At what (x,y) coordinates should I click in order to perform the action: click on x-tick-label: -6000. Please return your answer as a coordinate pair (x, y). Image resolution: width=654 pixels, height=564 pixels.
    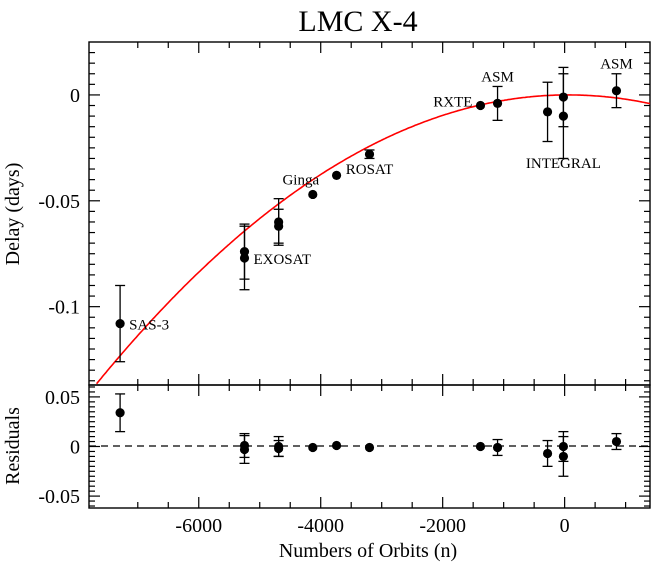
    Looking at the image, I should click on (198, 526).